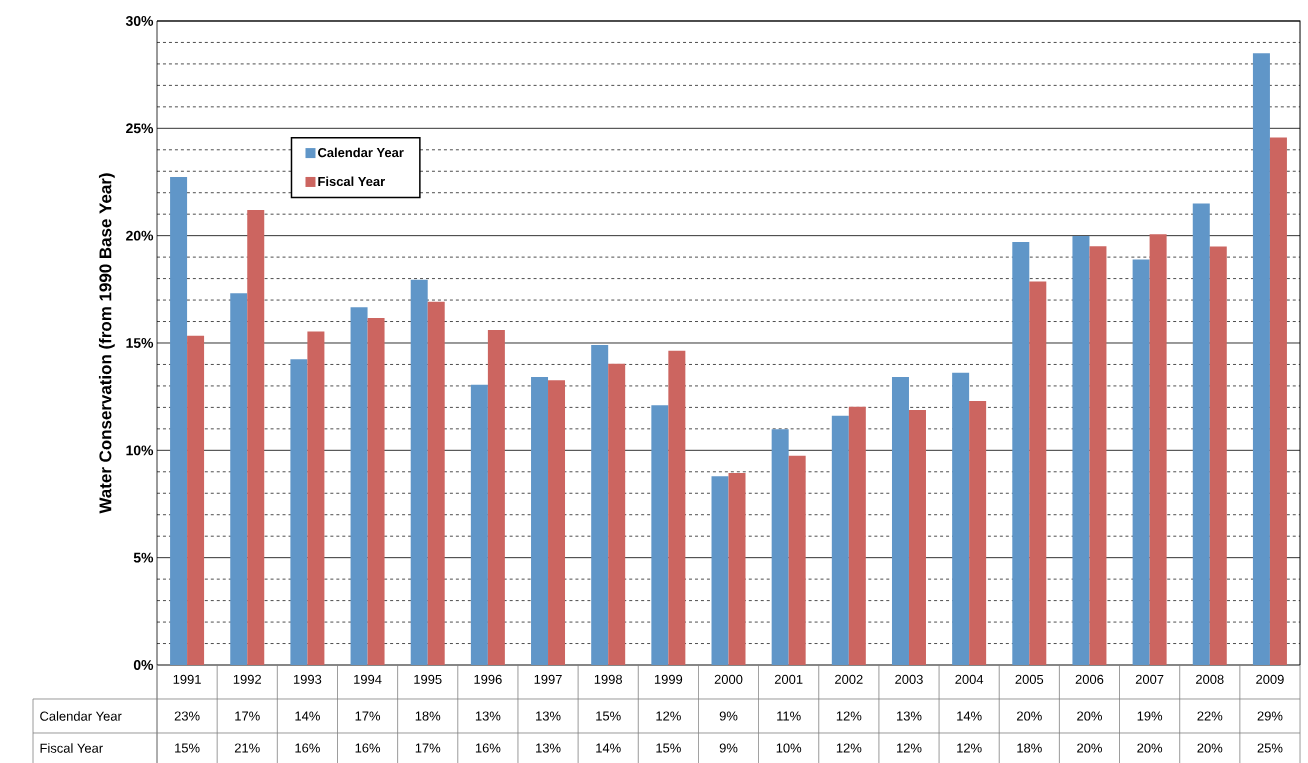 This screenshot has width=1308, height=763. What do you see at coordinates (668, 679) in the screenshot?
I see `x-tick-label: 1999` at bounding box center [668, 679].